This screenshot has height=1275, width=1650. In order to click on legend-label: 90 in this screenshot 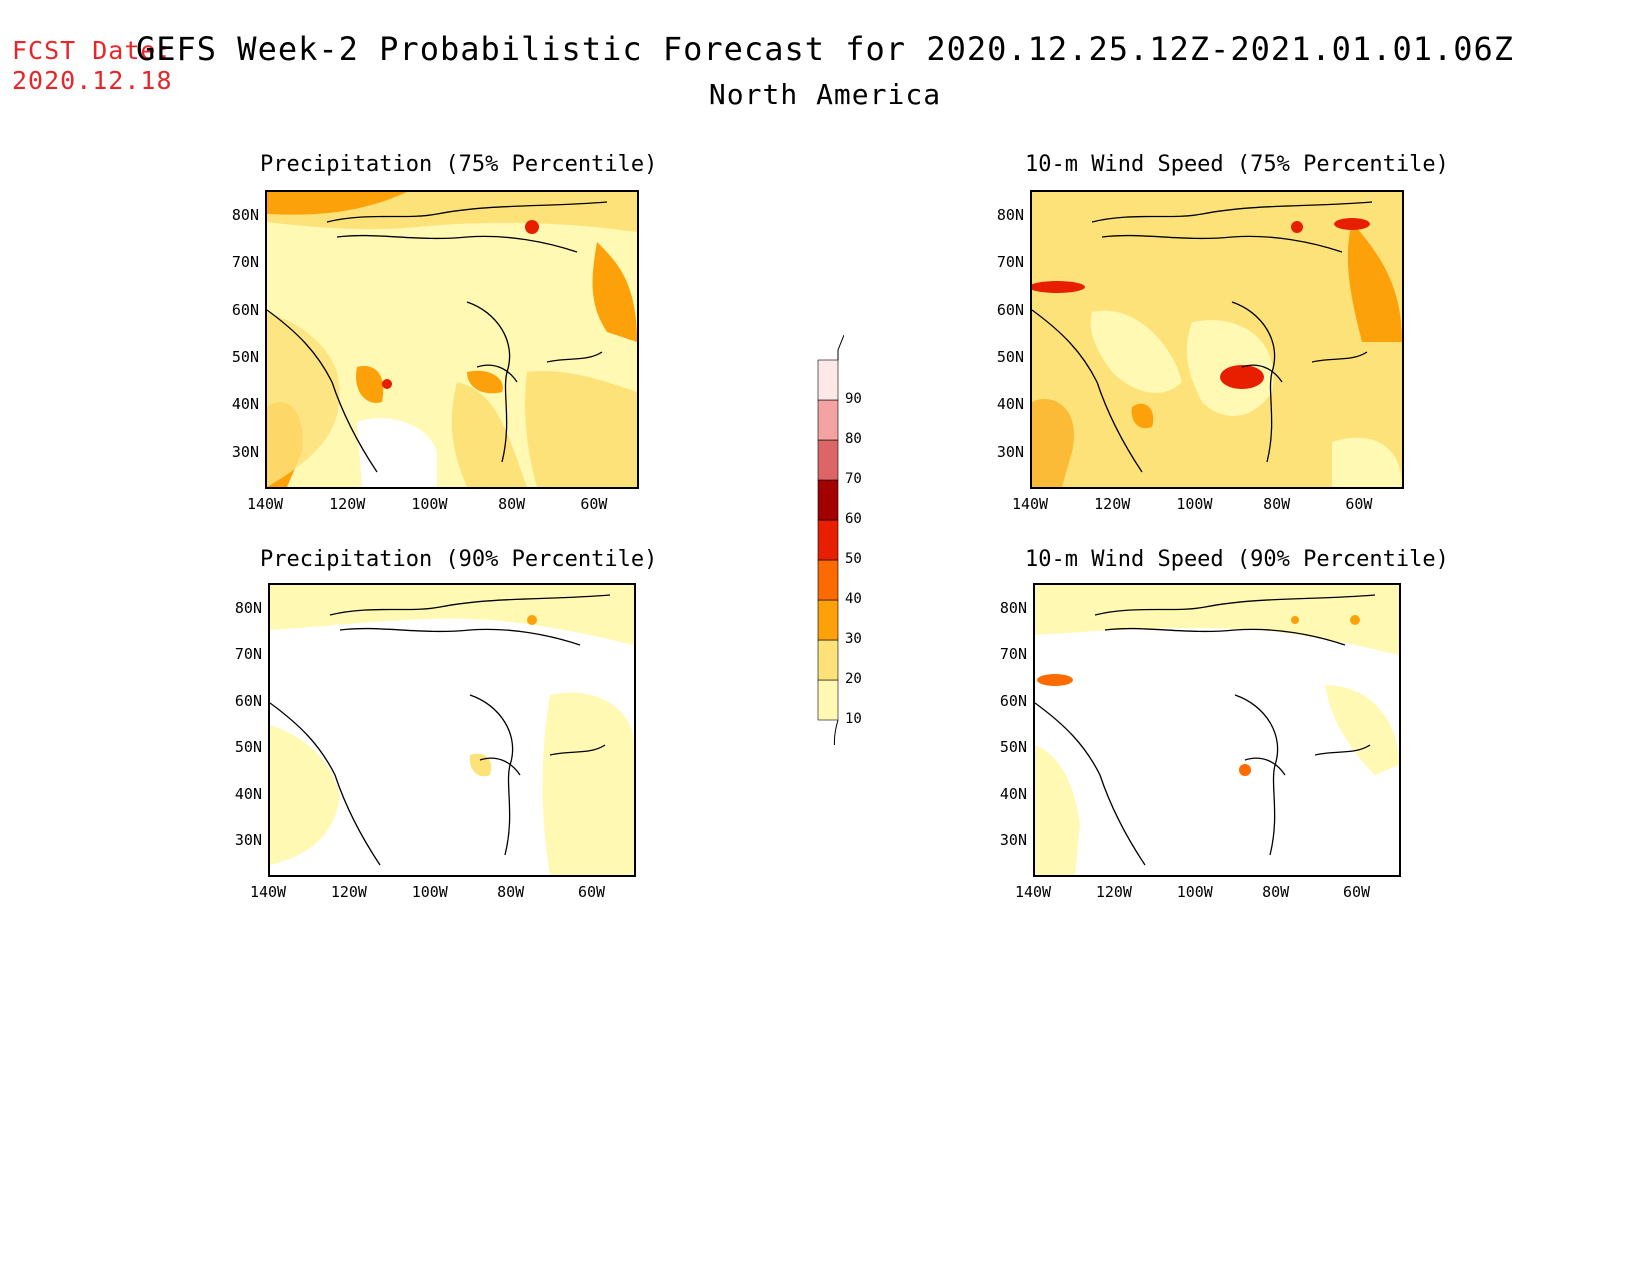, I will do `click(853, 399)`.